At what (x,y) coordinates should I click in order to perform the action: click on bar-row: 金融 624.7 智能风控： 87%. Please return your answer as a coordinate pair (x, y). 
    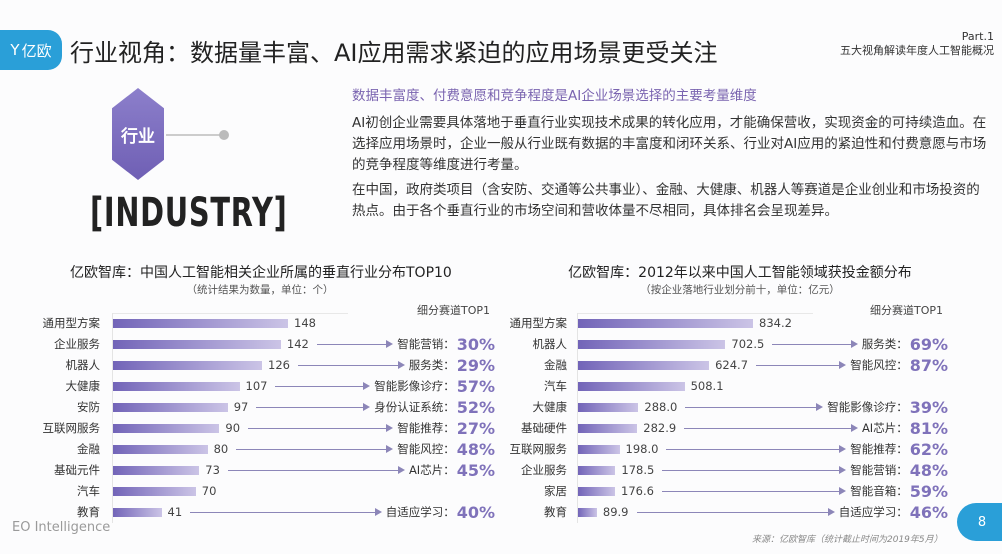
    Looking at the image, I should click on (724, 365).